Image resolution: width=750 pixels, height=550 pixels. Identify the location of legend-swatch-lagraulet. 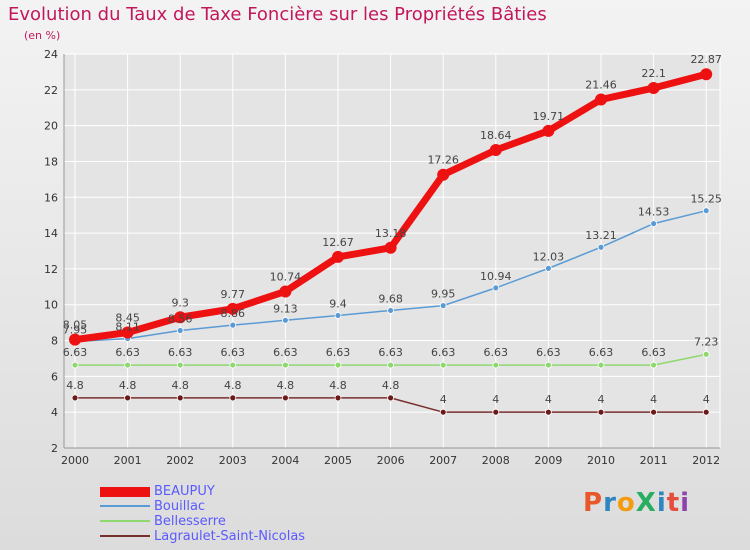
(125, 536).